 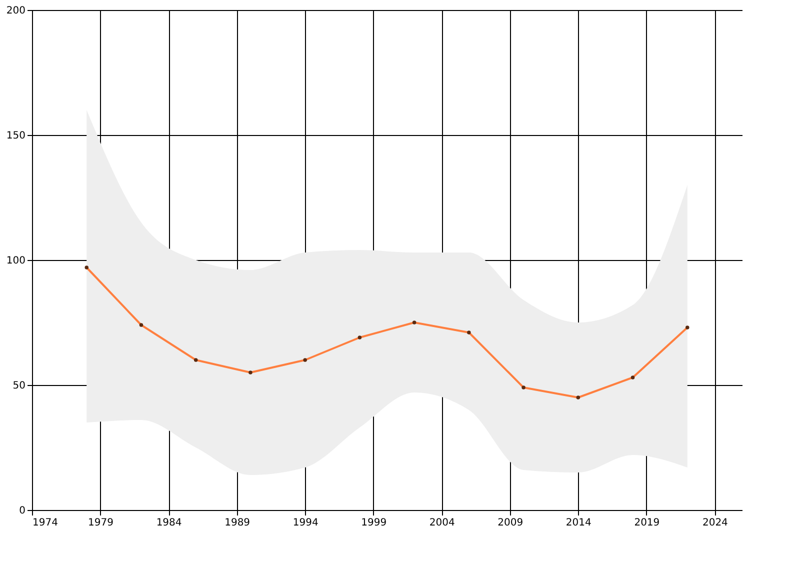 I want to click on y-tick-label: 100, so click(x=16, y=261).